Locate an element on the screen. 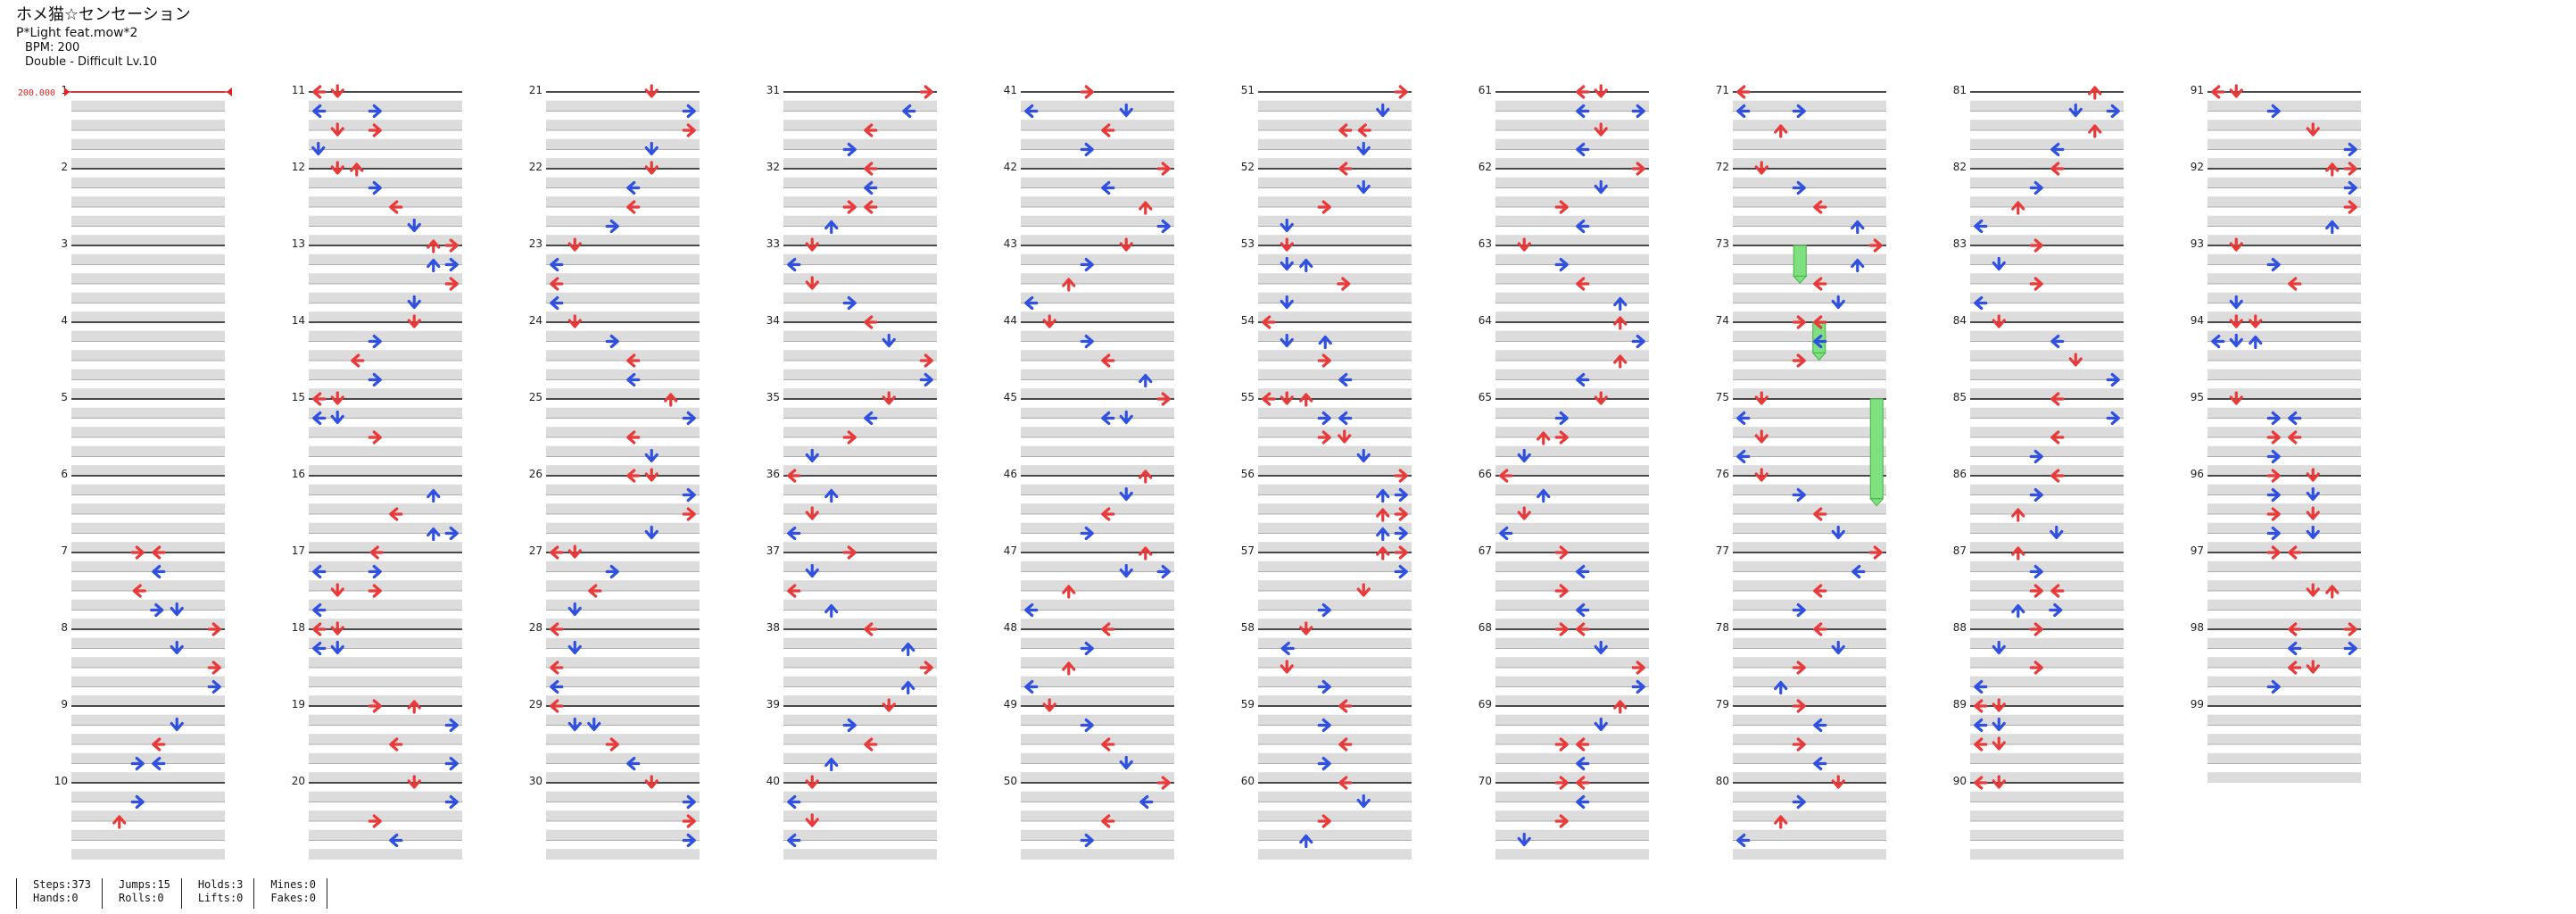 The image size is (2576, 914). measure-number: 31 is located at coordinates (773, 90).